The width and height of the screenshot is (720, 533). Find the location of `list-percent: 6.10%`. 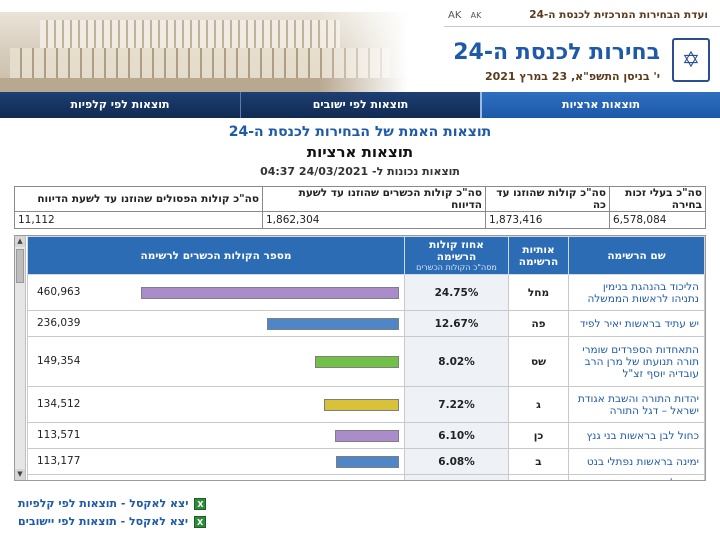

list-percent: 6.10% is located at coordinates (456, 435).